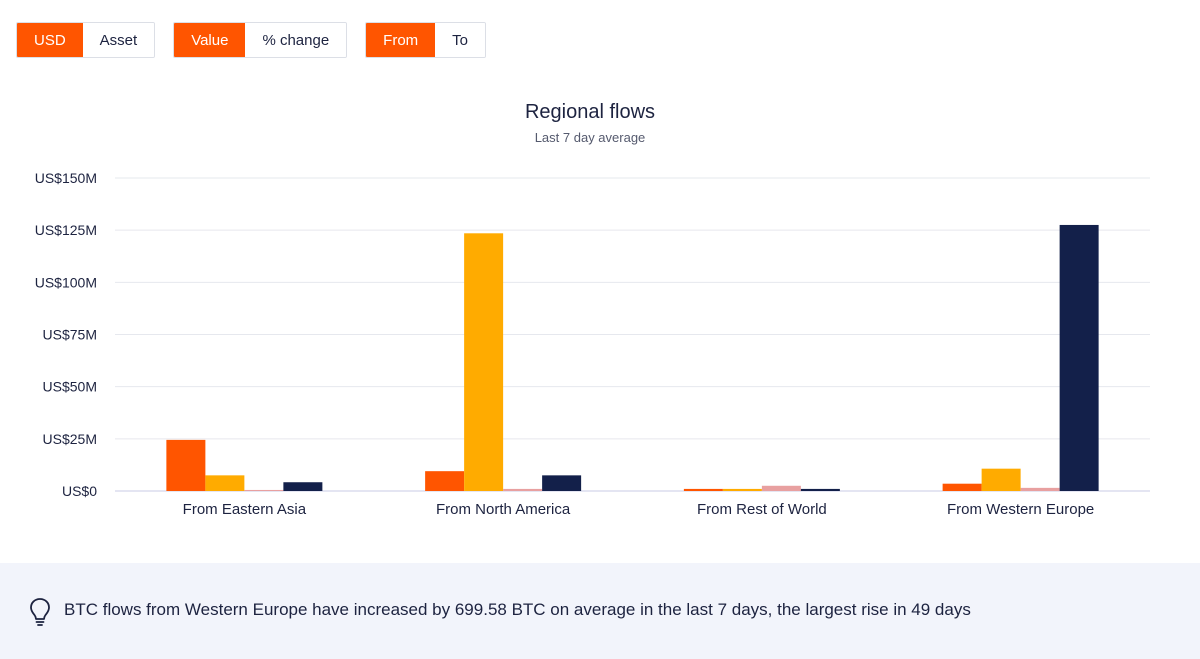 The width and height of the screenshot is (1200, 659). What do you see at coordinates (1020, 509) in the screenshot?
I see `x-tick-label: From Western Europe` at bounding box center [1020, 509].